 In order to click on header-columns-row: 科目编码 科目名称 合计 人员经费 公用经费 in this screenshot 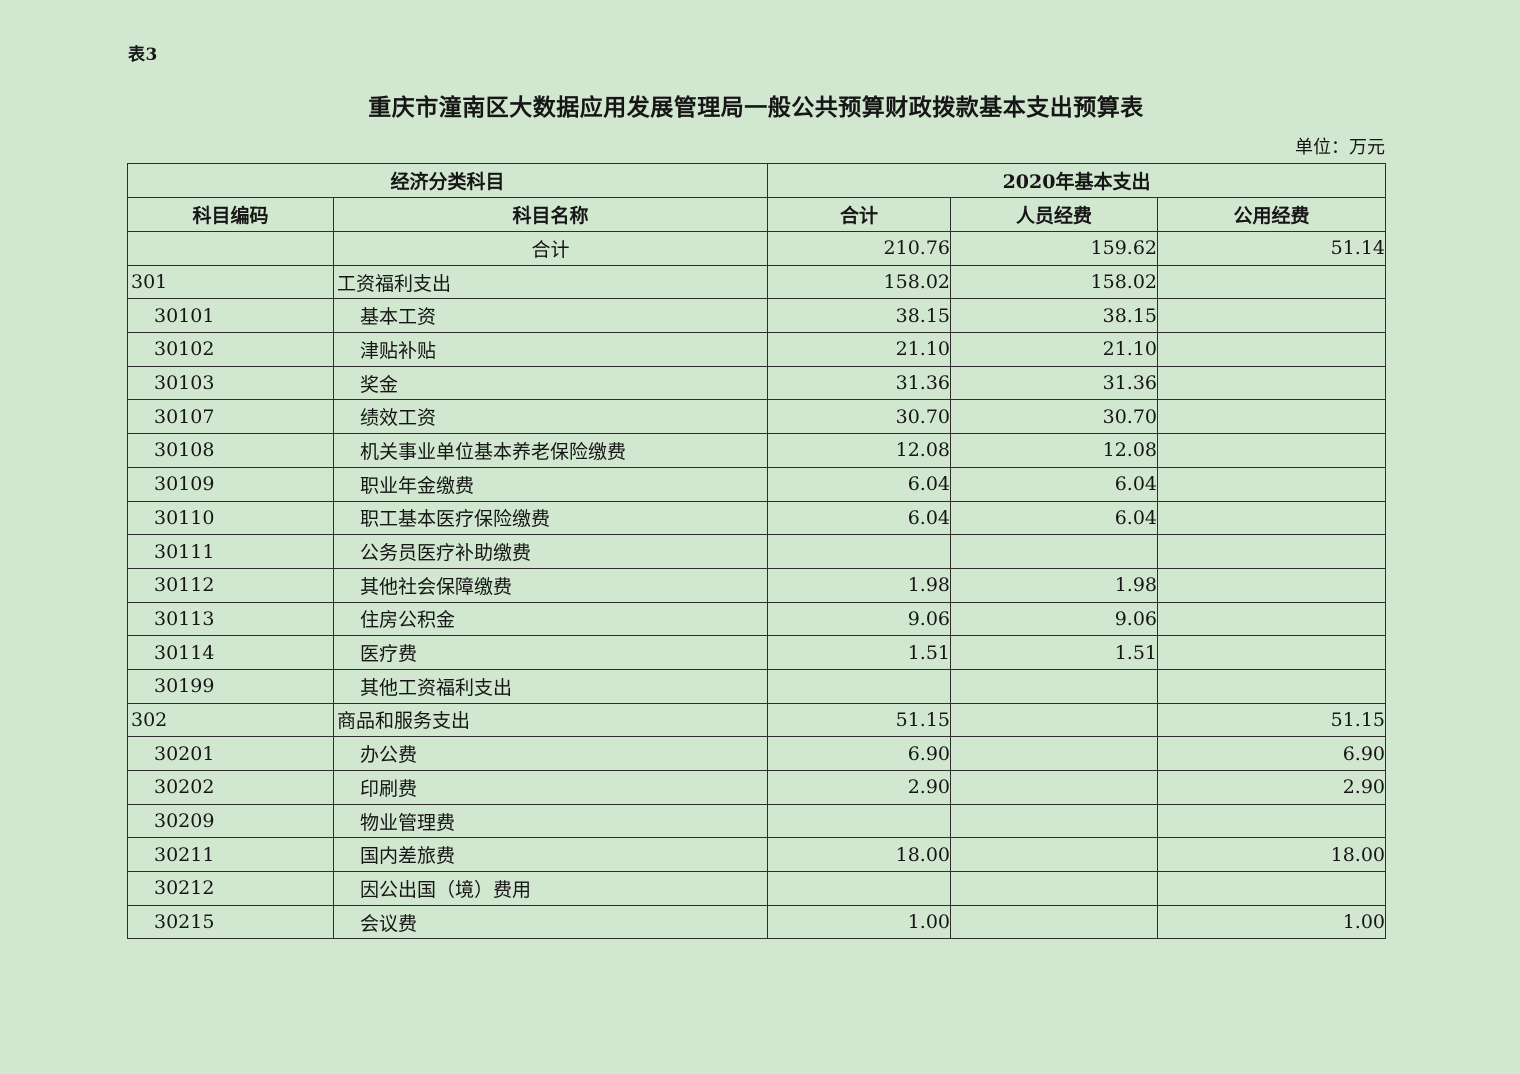, I will do `click(757, 214)`.